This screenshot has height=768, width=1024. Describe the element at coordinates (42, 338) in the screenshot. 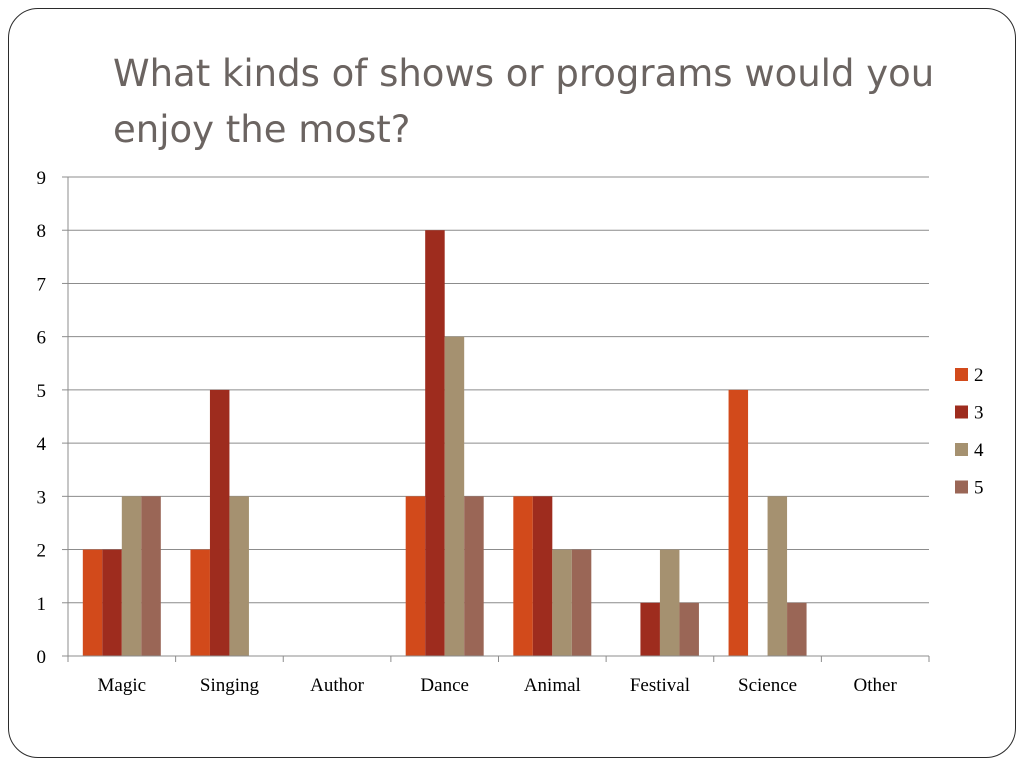

I see `y-tick-label: 6` at that location.